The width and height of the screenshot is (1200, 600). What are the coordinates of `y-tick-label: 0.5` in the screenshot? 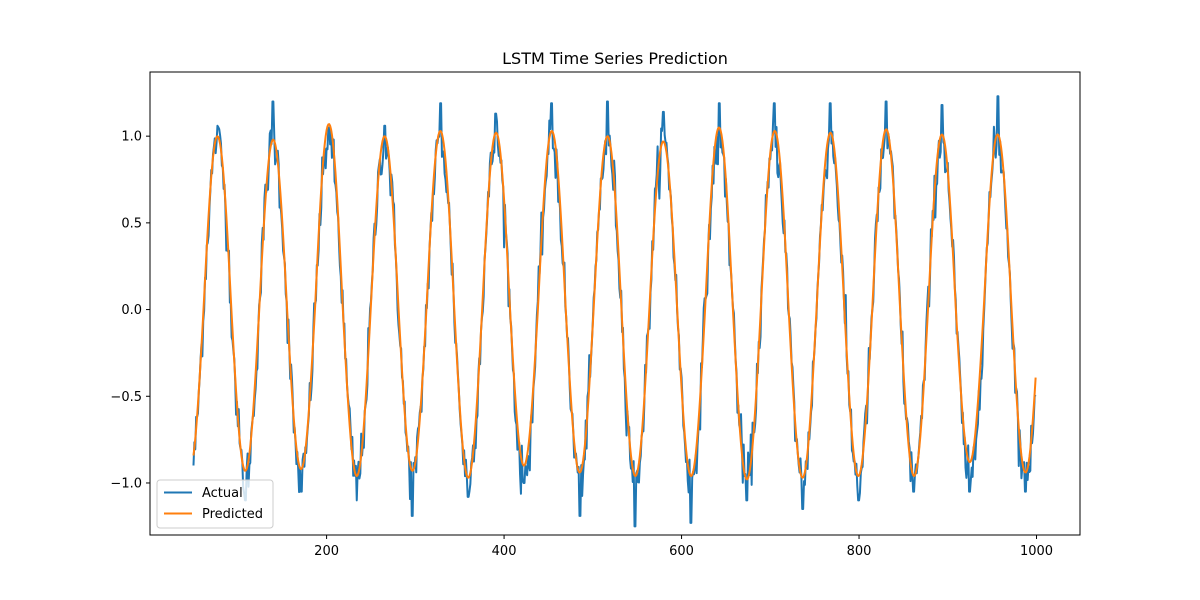 It's located at (131, 223).